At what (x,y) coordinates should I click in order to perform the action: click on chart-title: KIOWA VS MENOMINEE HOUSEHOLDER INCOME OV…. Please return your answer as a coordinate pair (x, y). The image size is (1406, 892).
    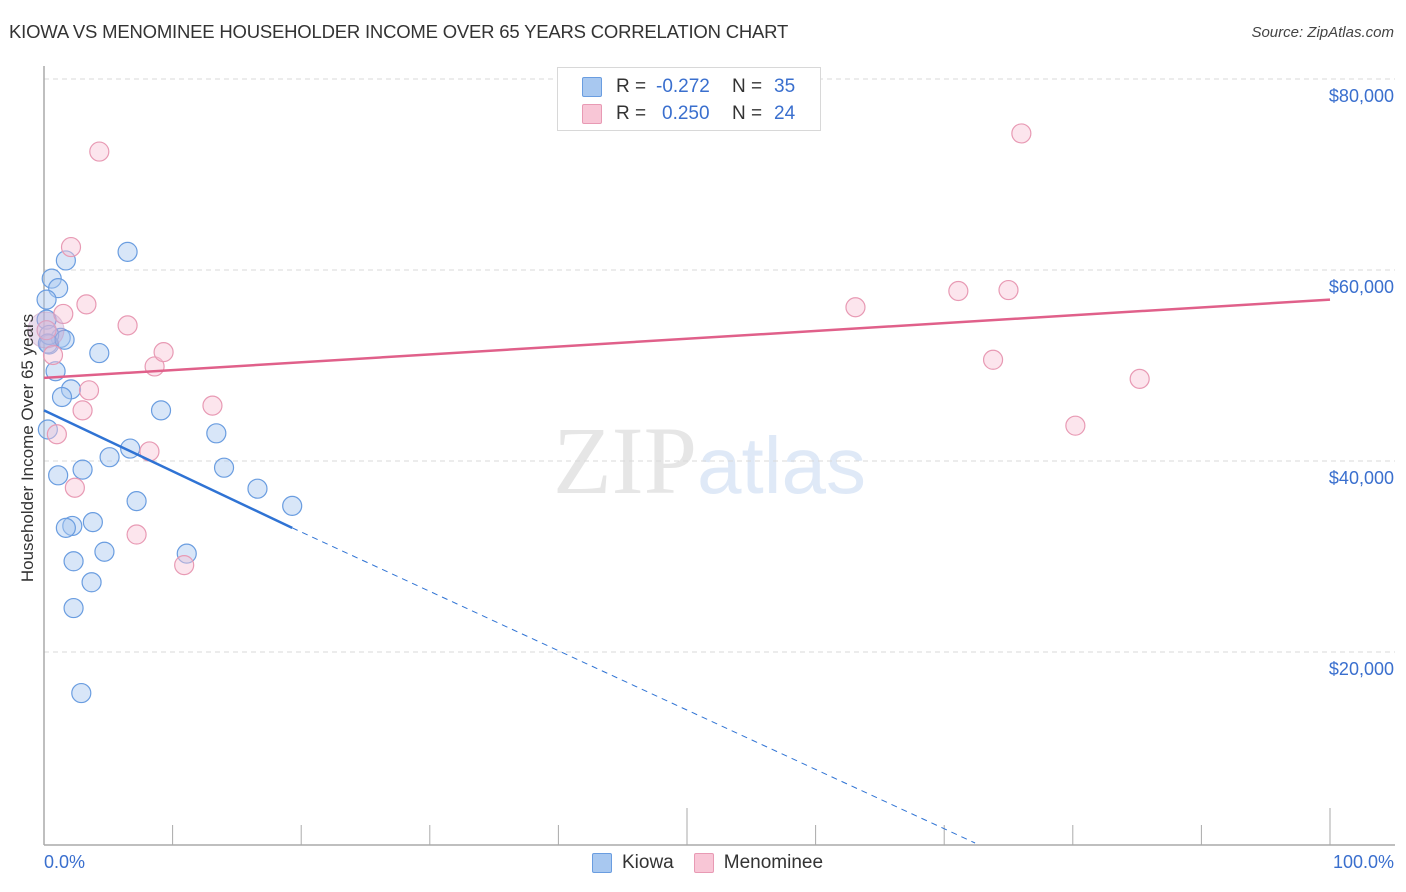
    Looking at the image, I should click on (399, 31).